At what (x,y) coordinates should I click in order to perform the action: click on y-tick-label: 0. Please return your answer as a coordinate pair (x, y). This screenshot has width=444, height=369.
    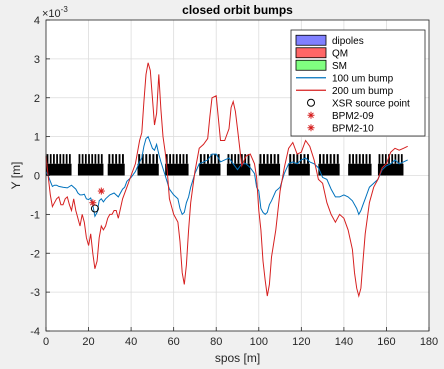
    Looking at the image, I should click on (37, 177).